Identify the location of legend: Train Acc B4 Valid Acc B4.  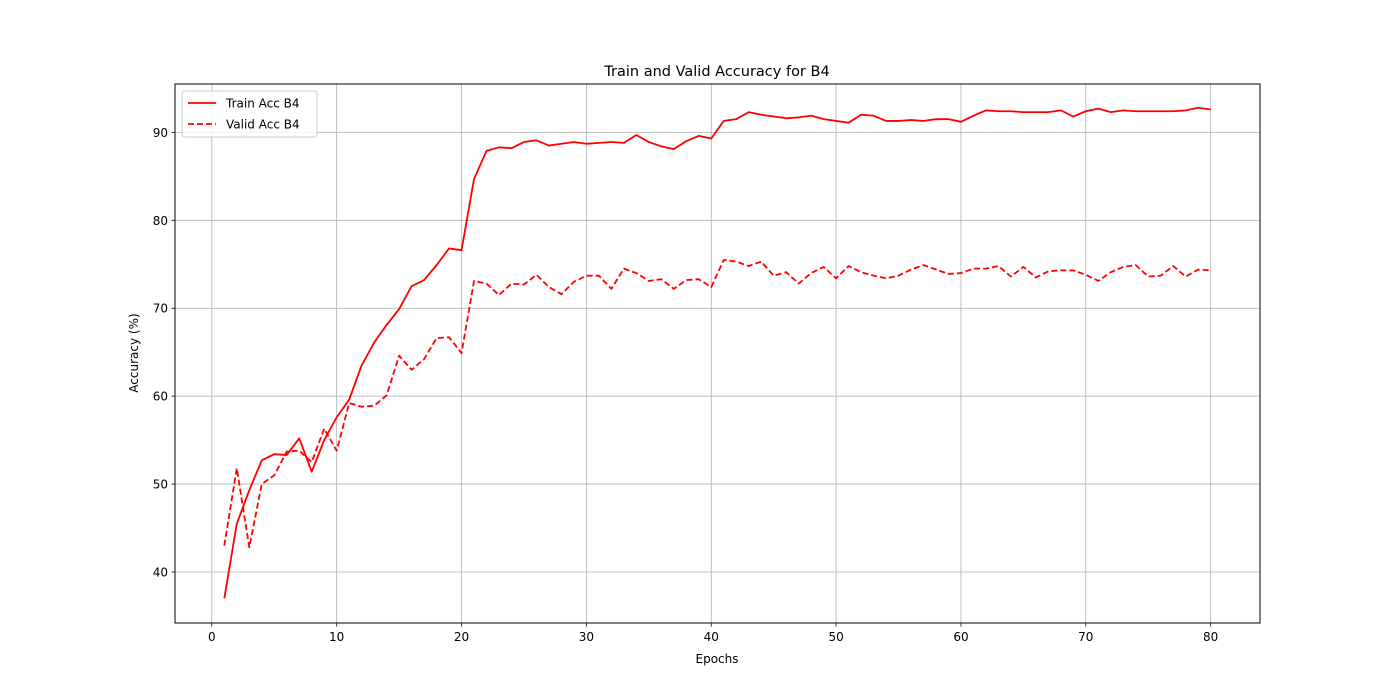
(249, 114).